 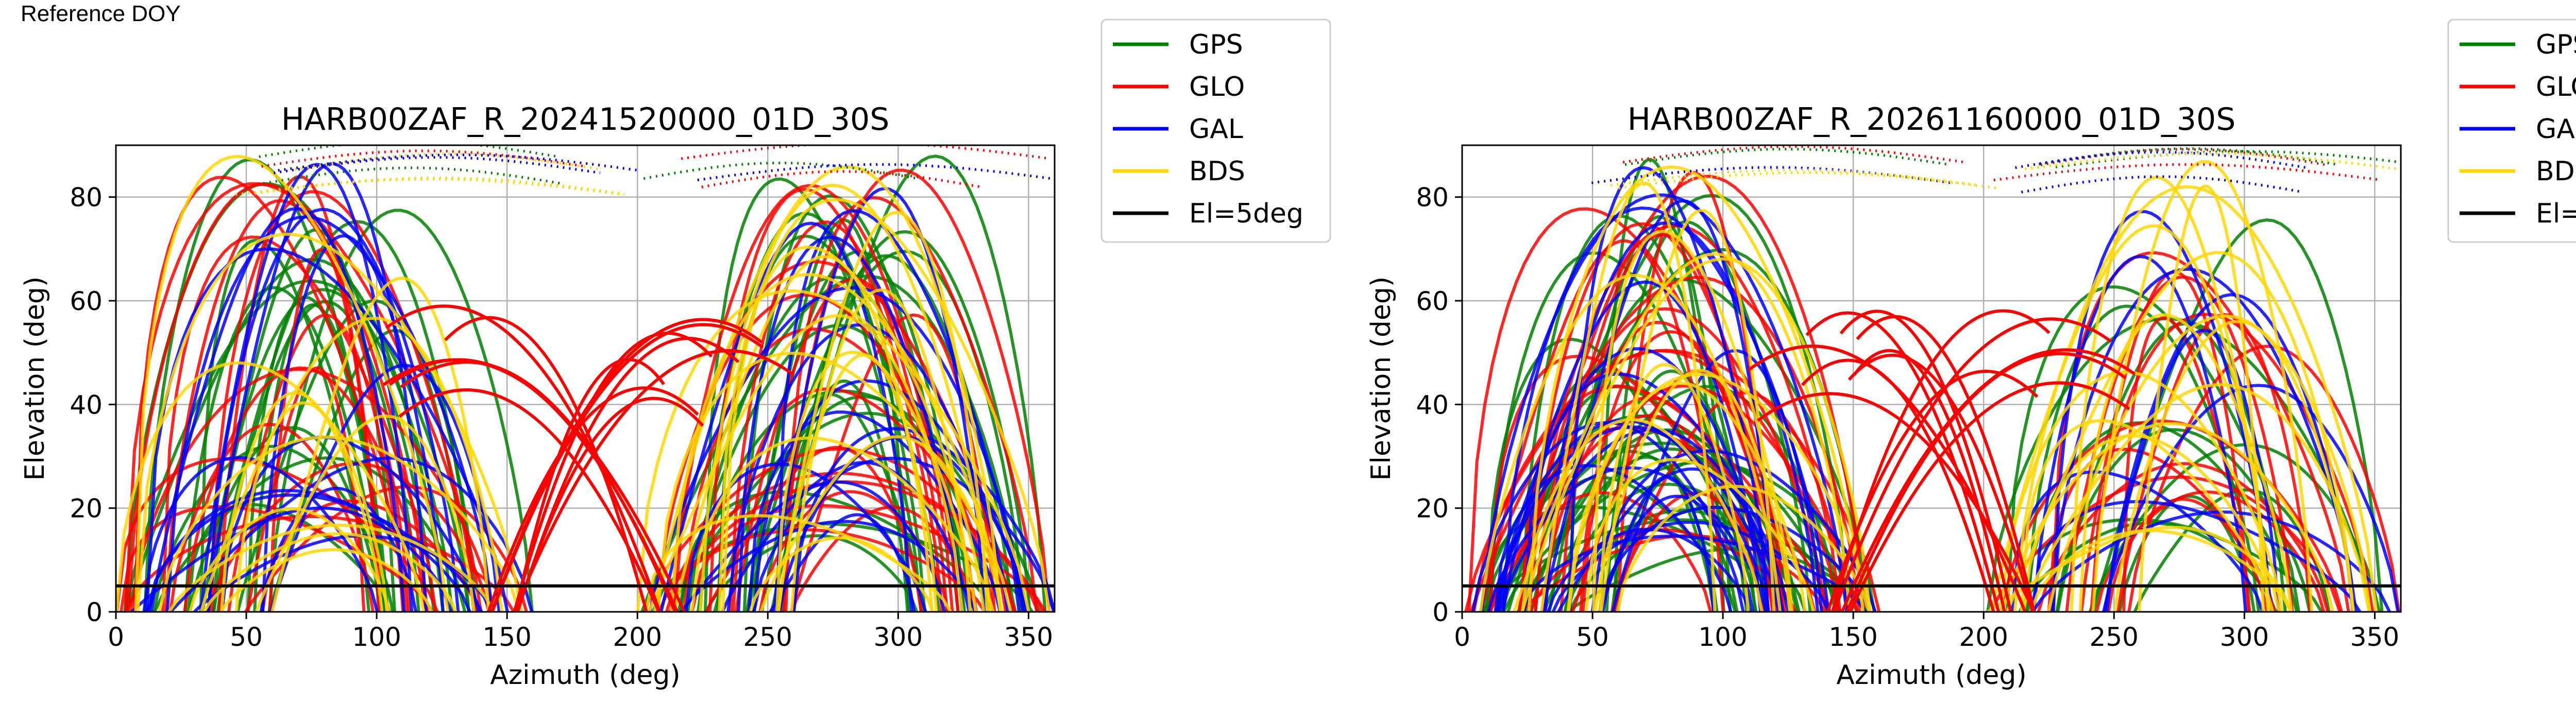 I want to click on legend-label-gps: GPS, so click(x=2556, y=44).